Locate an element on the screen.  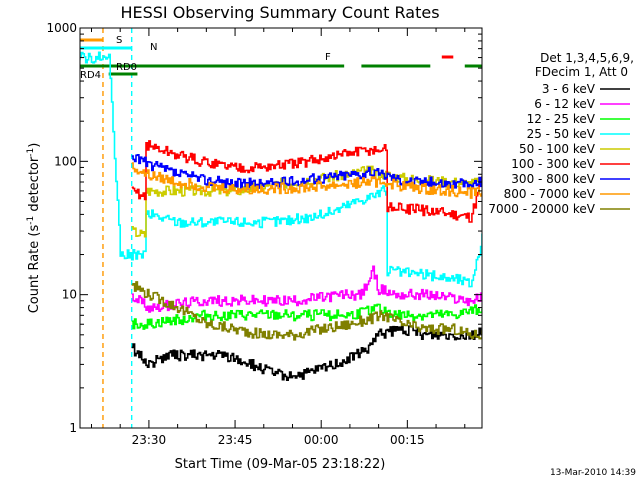
series-line-800-7000-kev is located at coordinates (306, 180).